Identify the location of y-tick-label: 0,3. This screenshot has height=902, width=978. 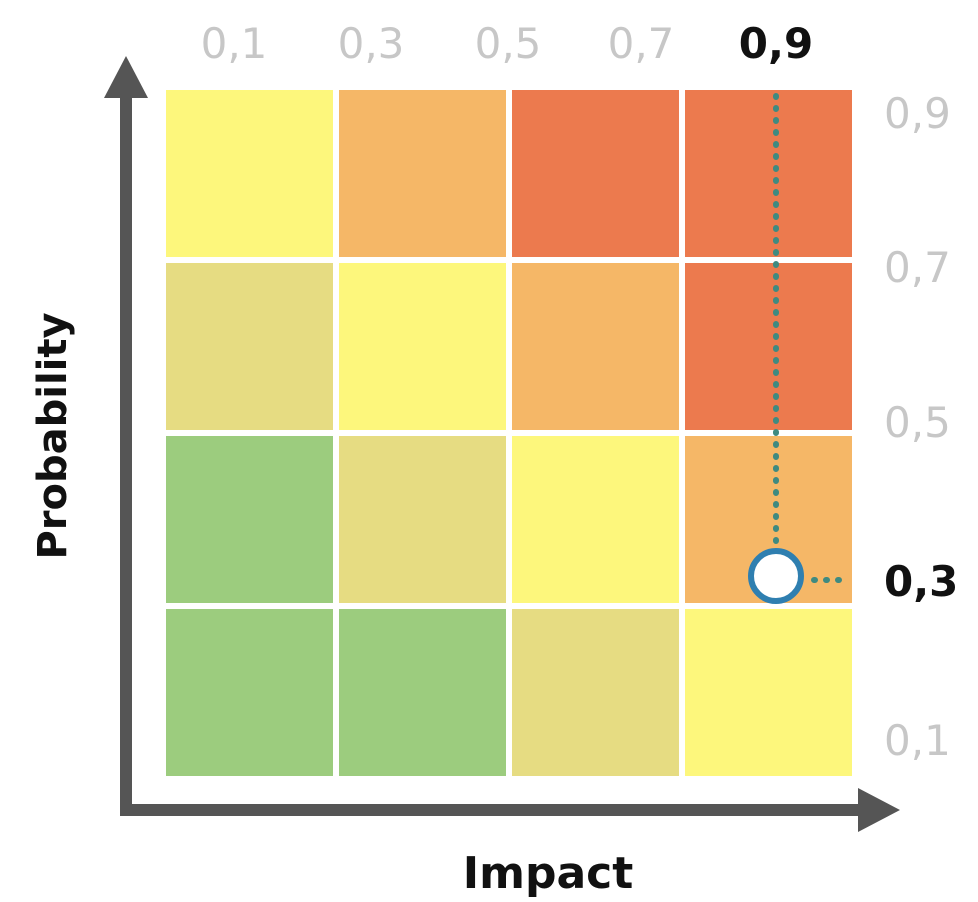
(921, 581).